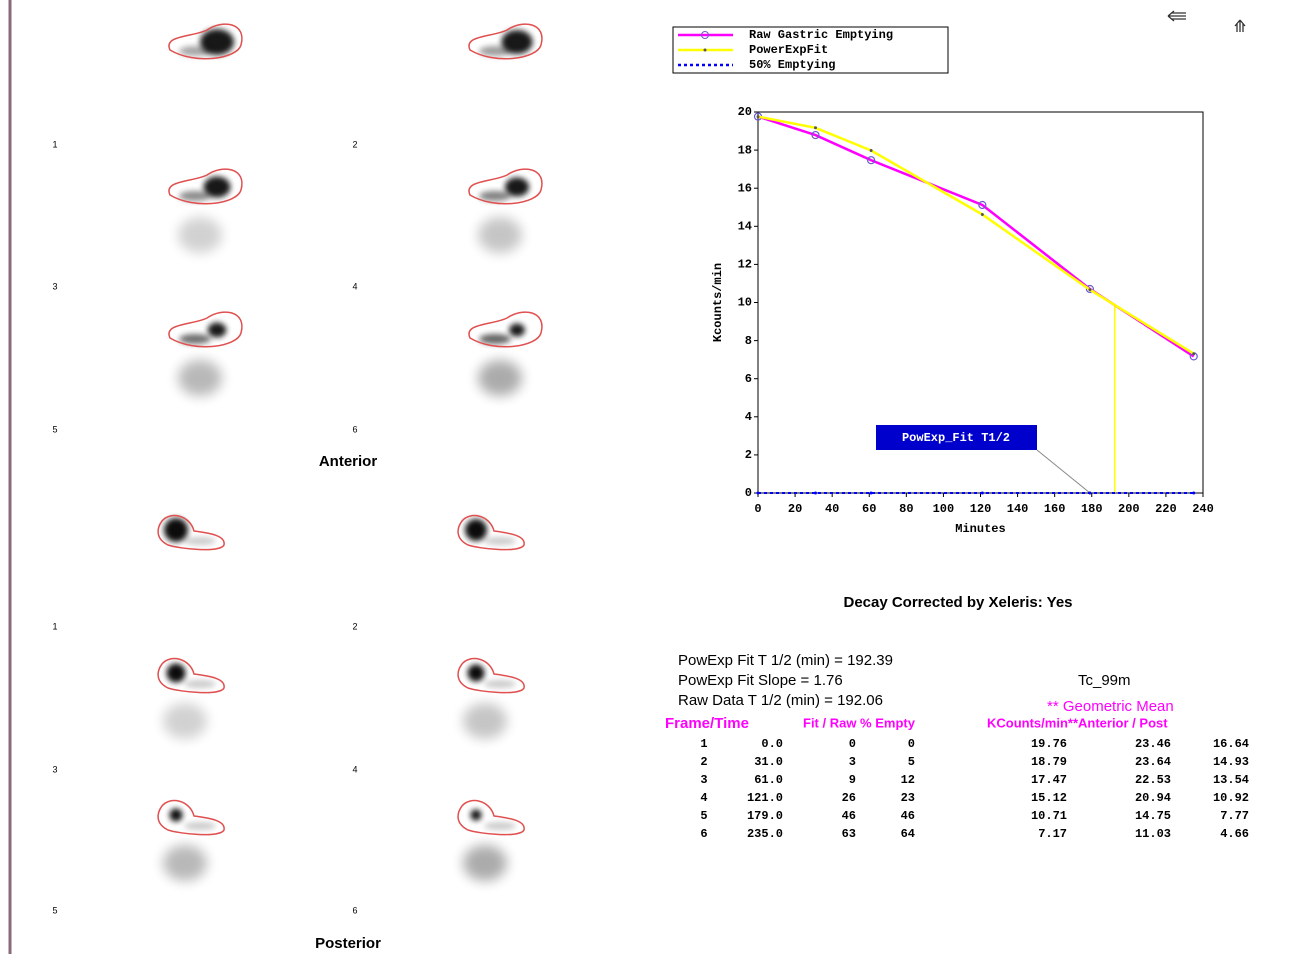  Describe the element at coordinates (1092, 509) in the screenshot. I see `x-tick-label: 180` at that location.